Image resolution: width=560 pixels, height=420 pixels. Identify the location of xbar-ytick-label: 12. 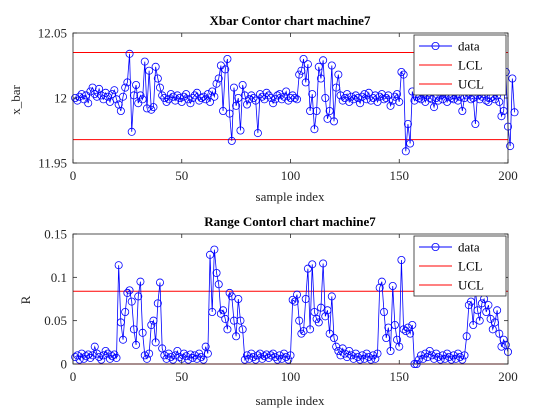
(60, 98).